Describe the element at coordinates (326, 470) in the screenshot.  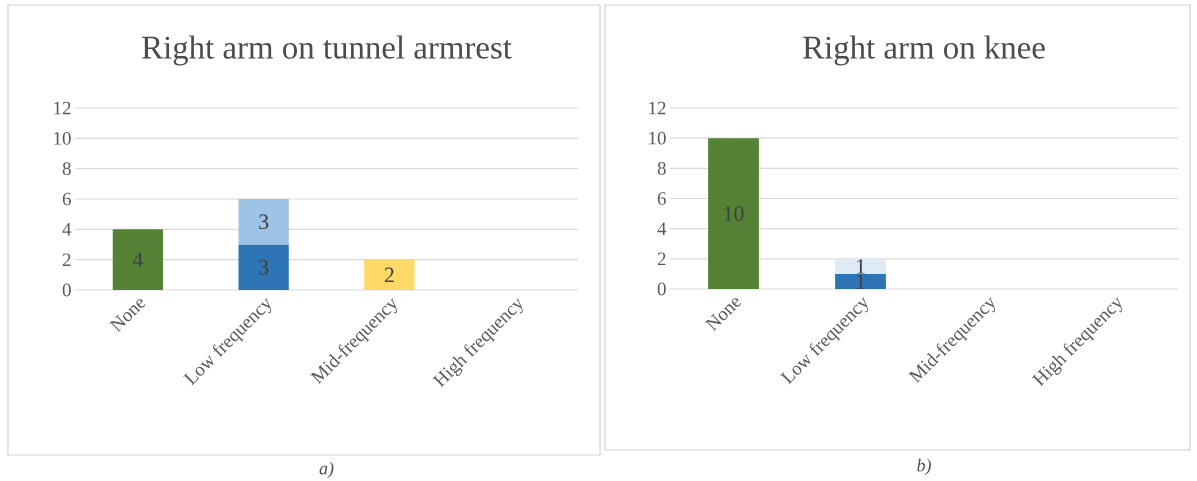
I see `text: a)` at that location.